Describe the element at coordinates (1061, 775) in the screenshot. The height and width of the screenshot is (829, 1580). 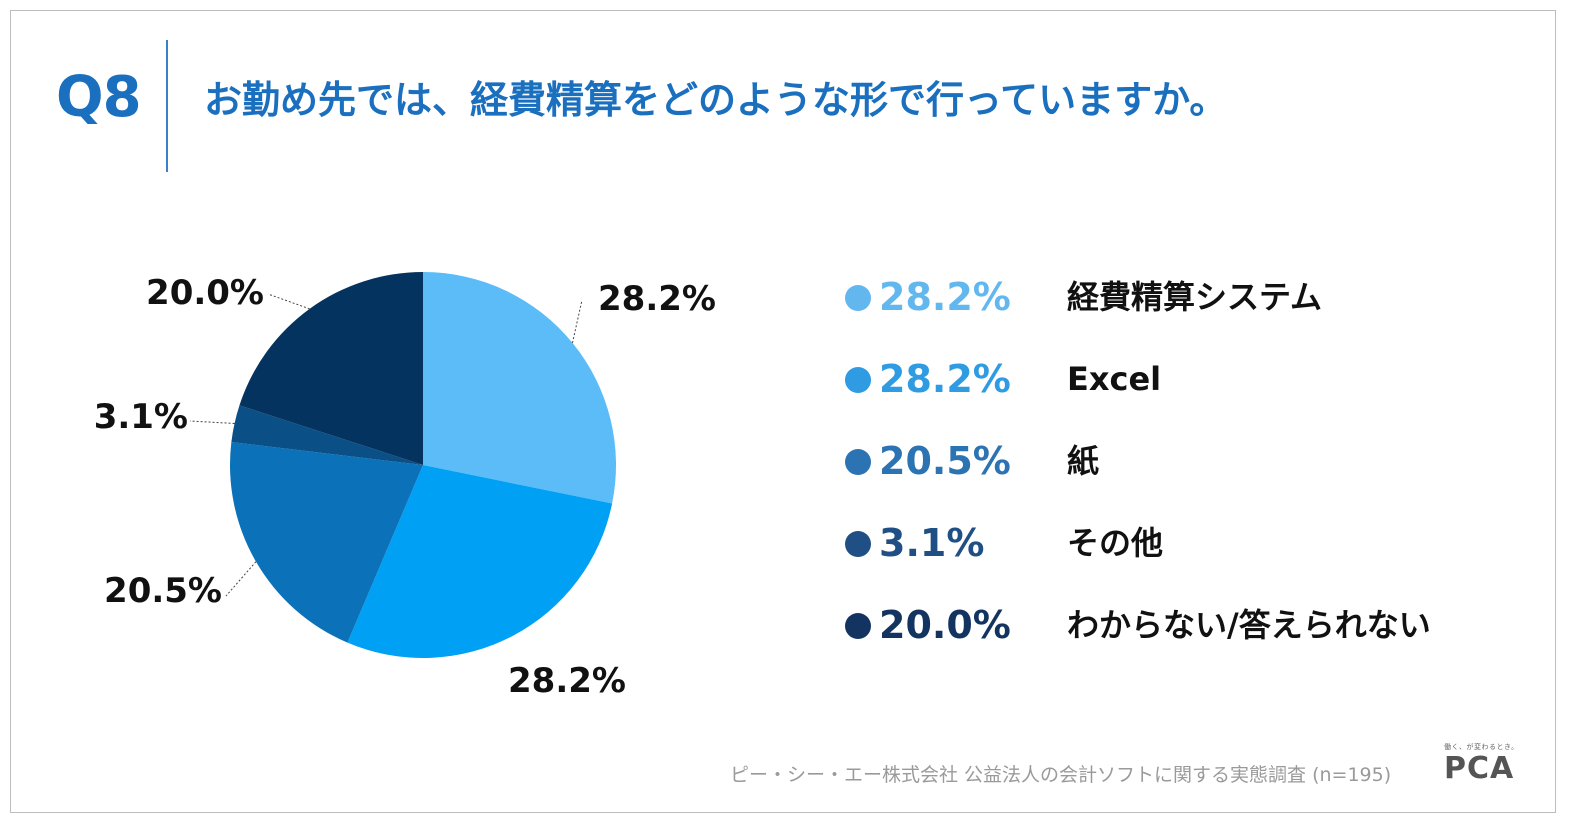
I see `source-note: ピー・シー・エー株式会社 公益法人の会計ソフトに関する実態調査 (n=195)` at that location.